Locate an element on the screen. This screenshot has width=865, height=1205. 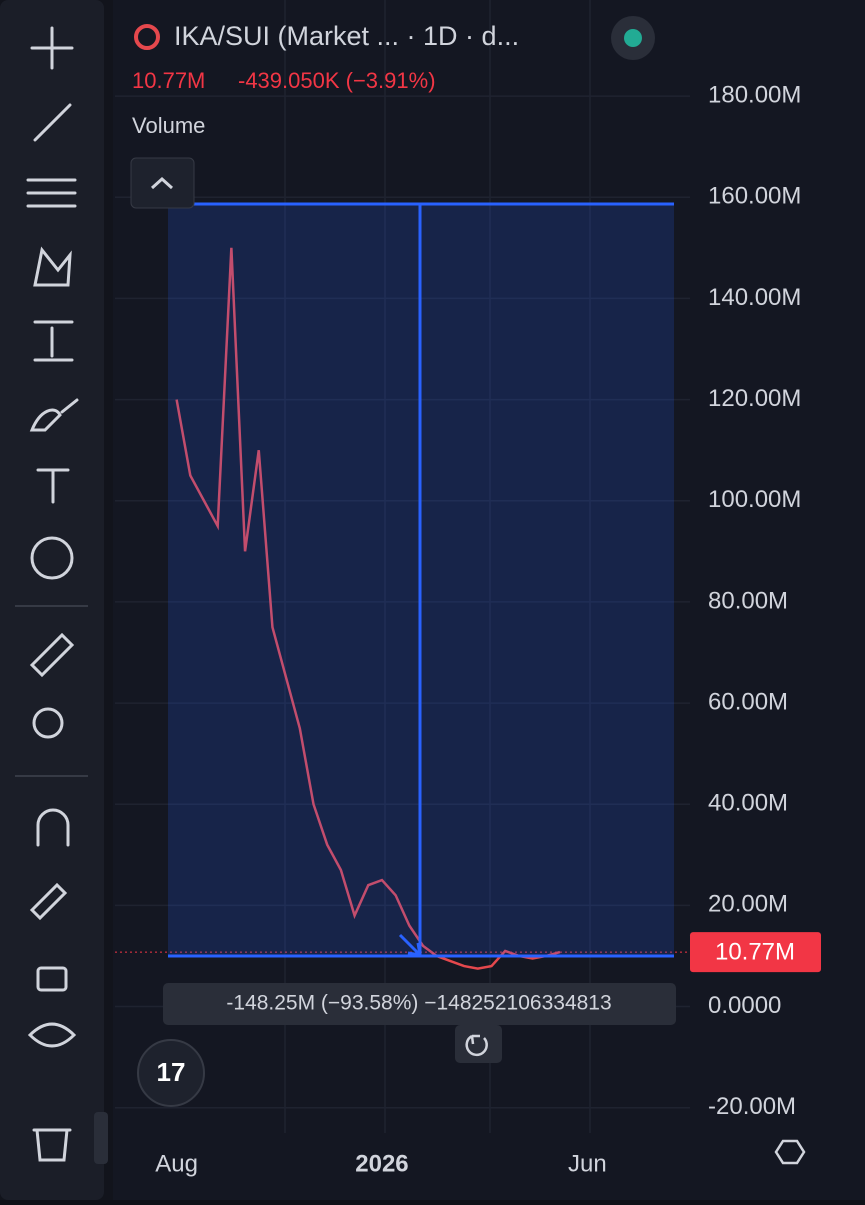
brush-tool is located at coordinates (54, 415).